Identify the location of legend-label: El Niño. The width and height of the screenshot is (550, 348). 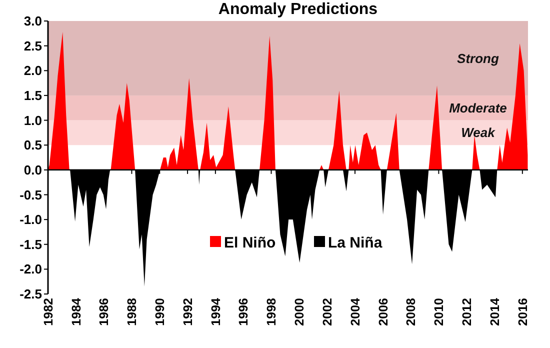
(250, 243).